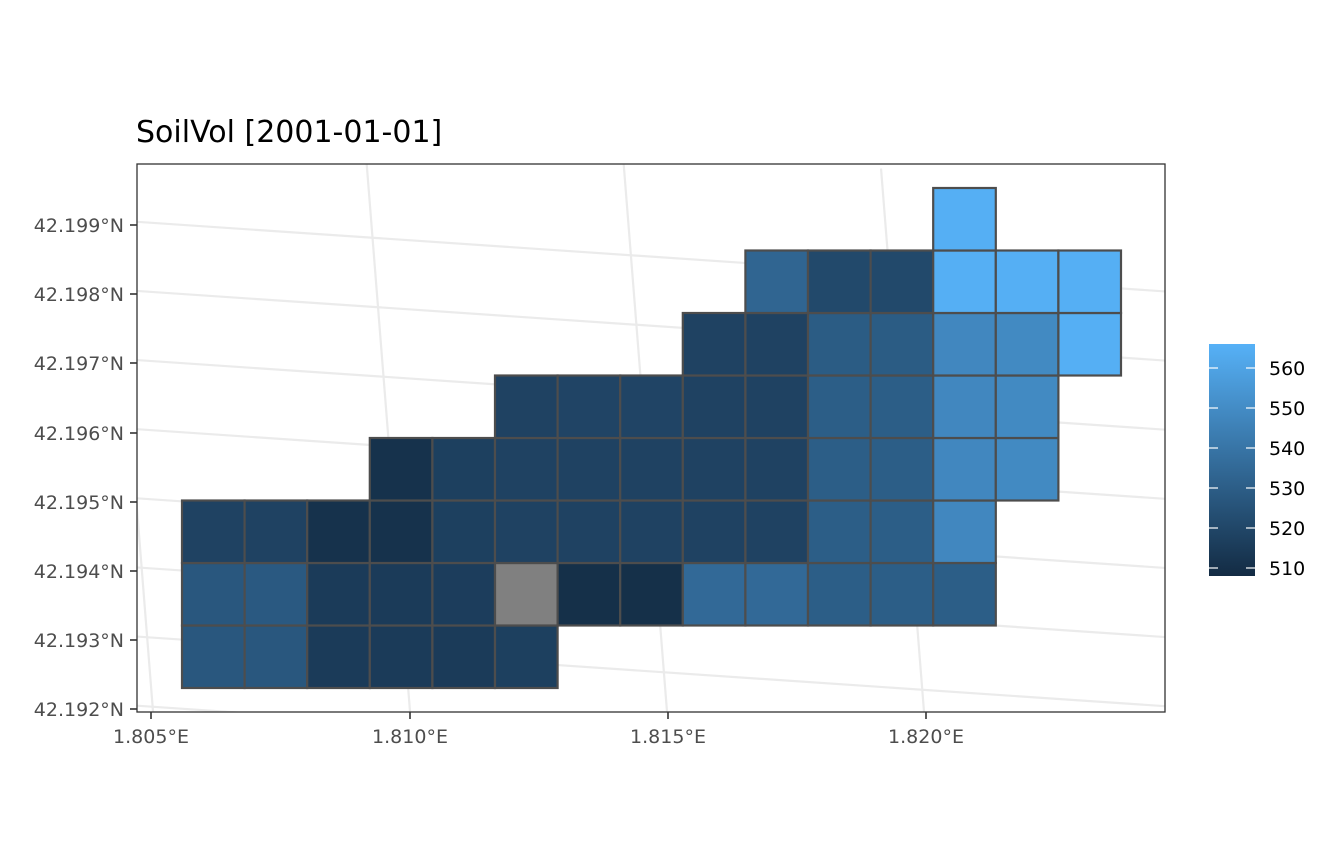 This screenshot has width=1344, height=865. What do you see at coordinates (1287, 449) in the screenshot?
I see `legend-tick-label: 540` at bounding box center [1287, 449].